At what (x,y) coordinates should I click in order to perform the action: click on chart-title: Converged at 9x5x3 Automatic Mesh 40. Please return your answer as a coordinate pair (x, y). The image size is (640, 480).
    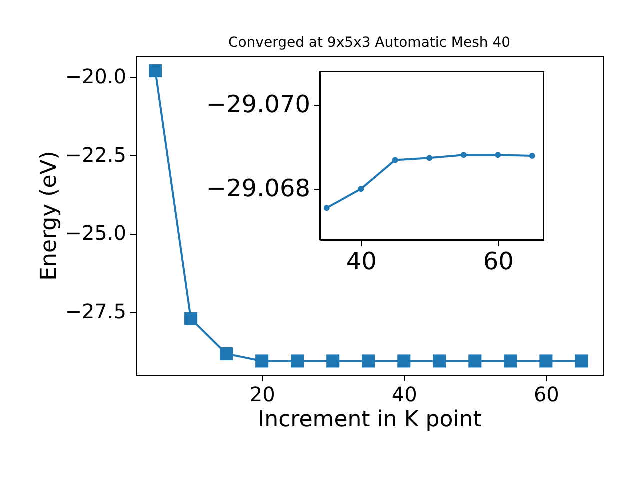
    Looking at the image, I should click on (369, 43).